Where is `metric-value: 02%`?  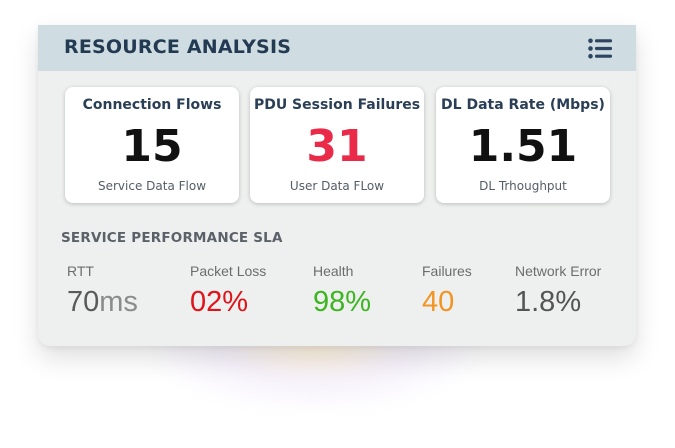
metric-value: 02% is located at coordinates (219, 302).